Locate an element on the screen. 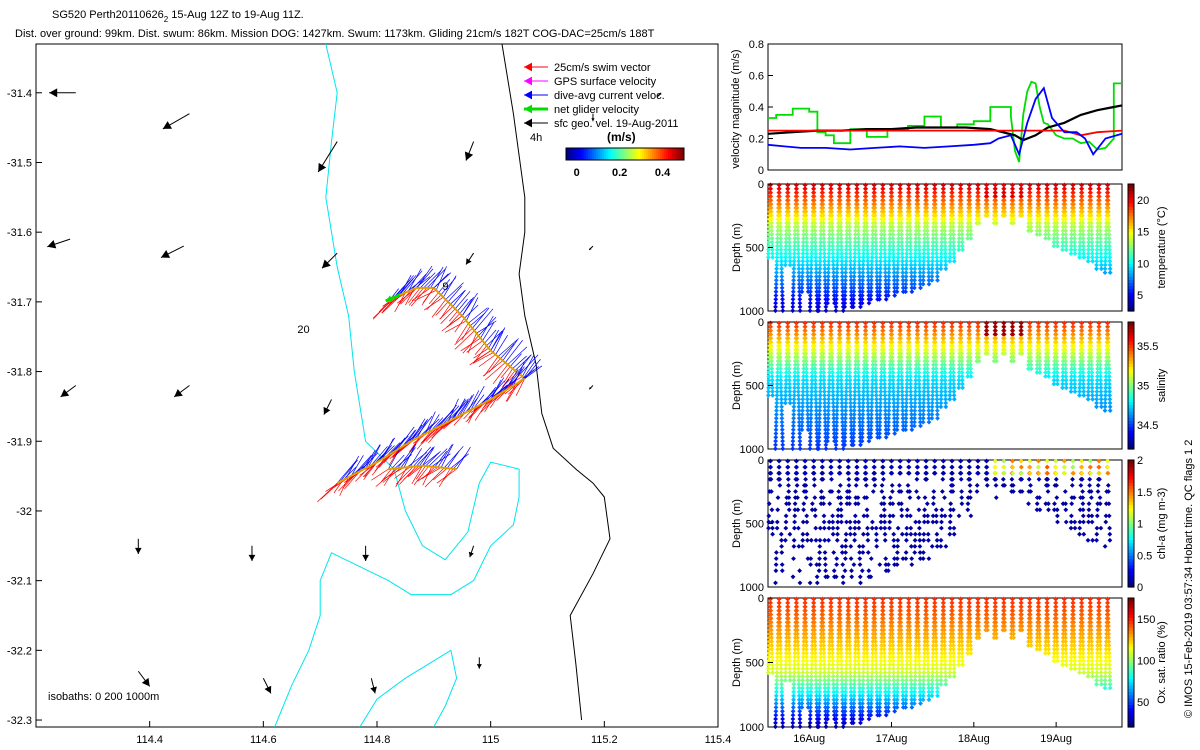 Image resolution: width=1200 pixels, height=750 pixels. sfc-geo-vector-18-head is located at coordinates (471, 554).